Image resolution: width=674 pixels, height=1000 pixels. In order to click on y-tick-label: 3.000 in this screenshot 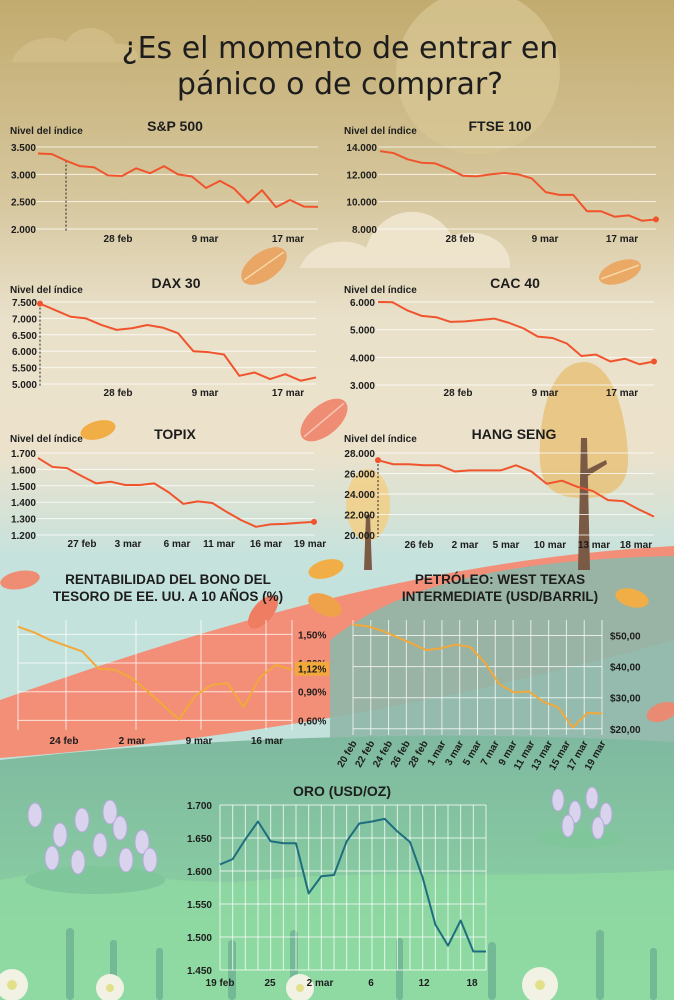, I will do `click(23, 175)`.